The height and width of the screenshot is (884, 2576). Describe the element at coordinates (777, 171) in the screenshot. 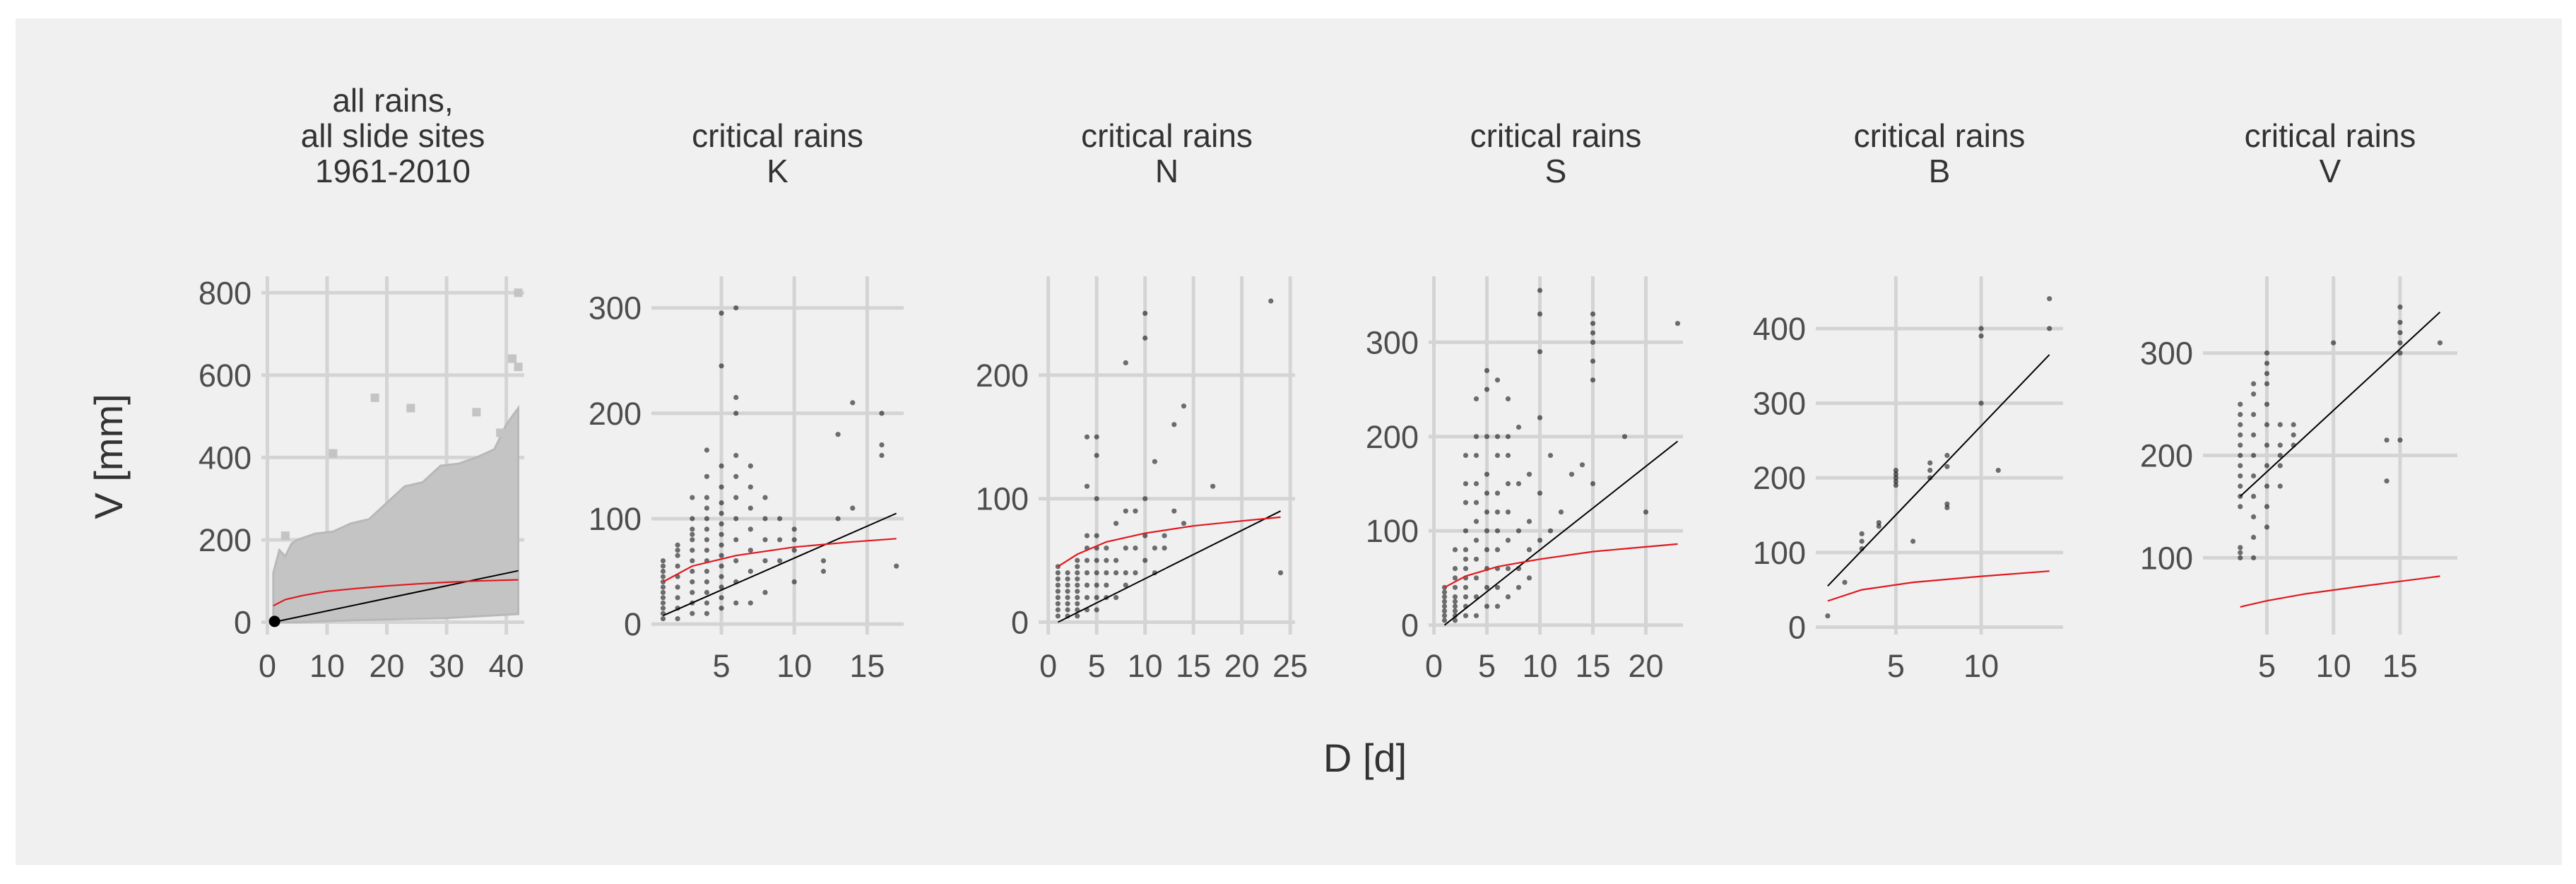

I see `facet-title-line: K` at that location.